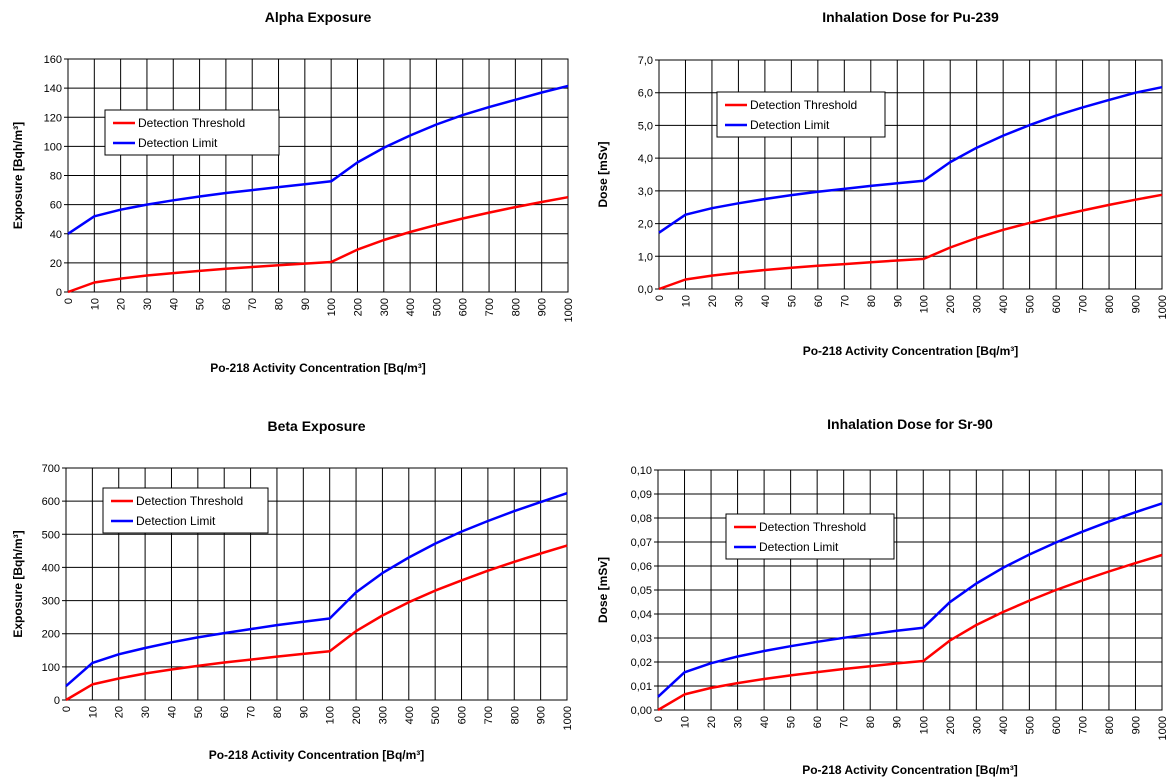 Image resolution: width=1169 pixels, height=778 pixels. Describe the element at coordinates (53, 118) in the screenshot. I see `y-tick-label: 120` at that location.